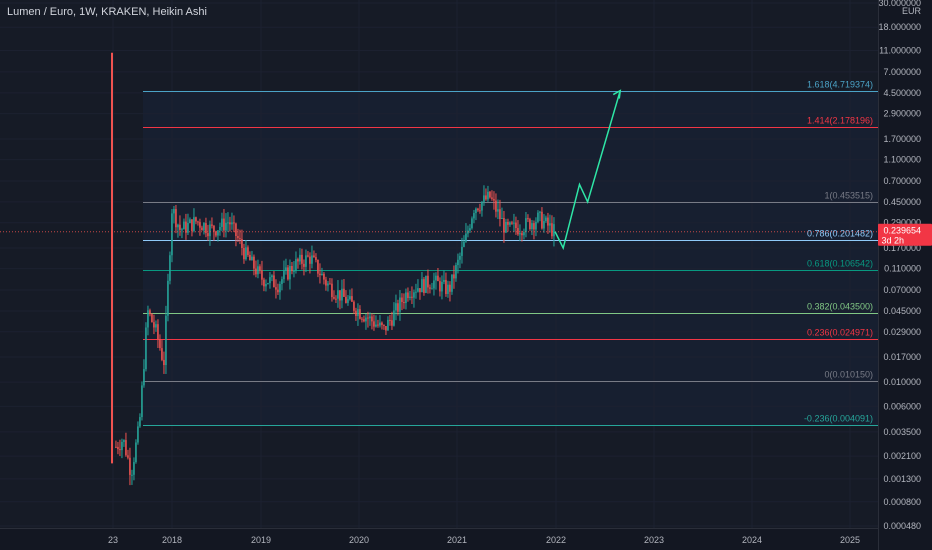  I want to click on current-price-value: 0.239654, so click(902, 231).